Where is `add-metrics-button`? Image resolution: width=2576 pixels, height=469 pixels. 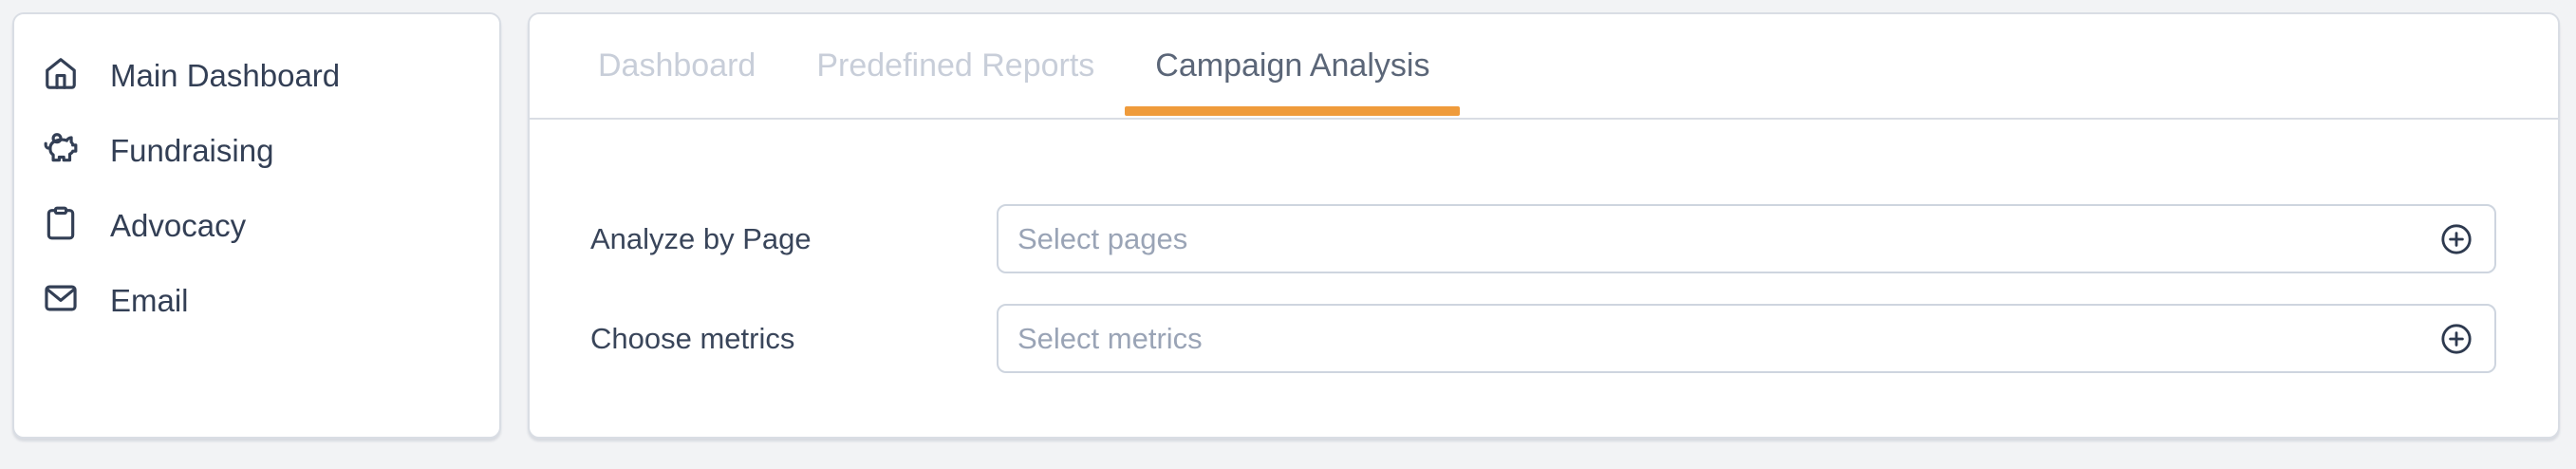 add-metrics-button is located at coordinates (2456, 339).